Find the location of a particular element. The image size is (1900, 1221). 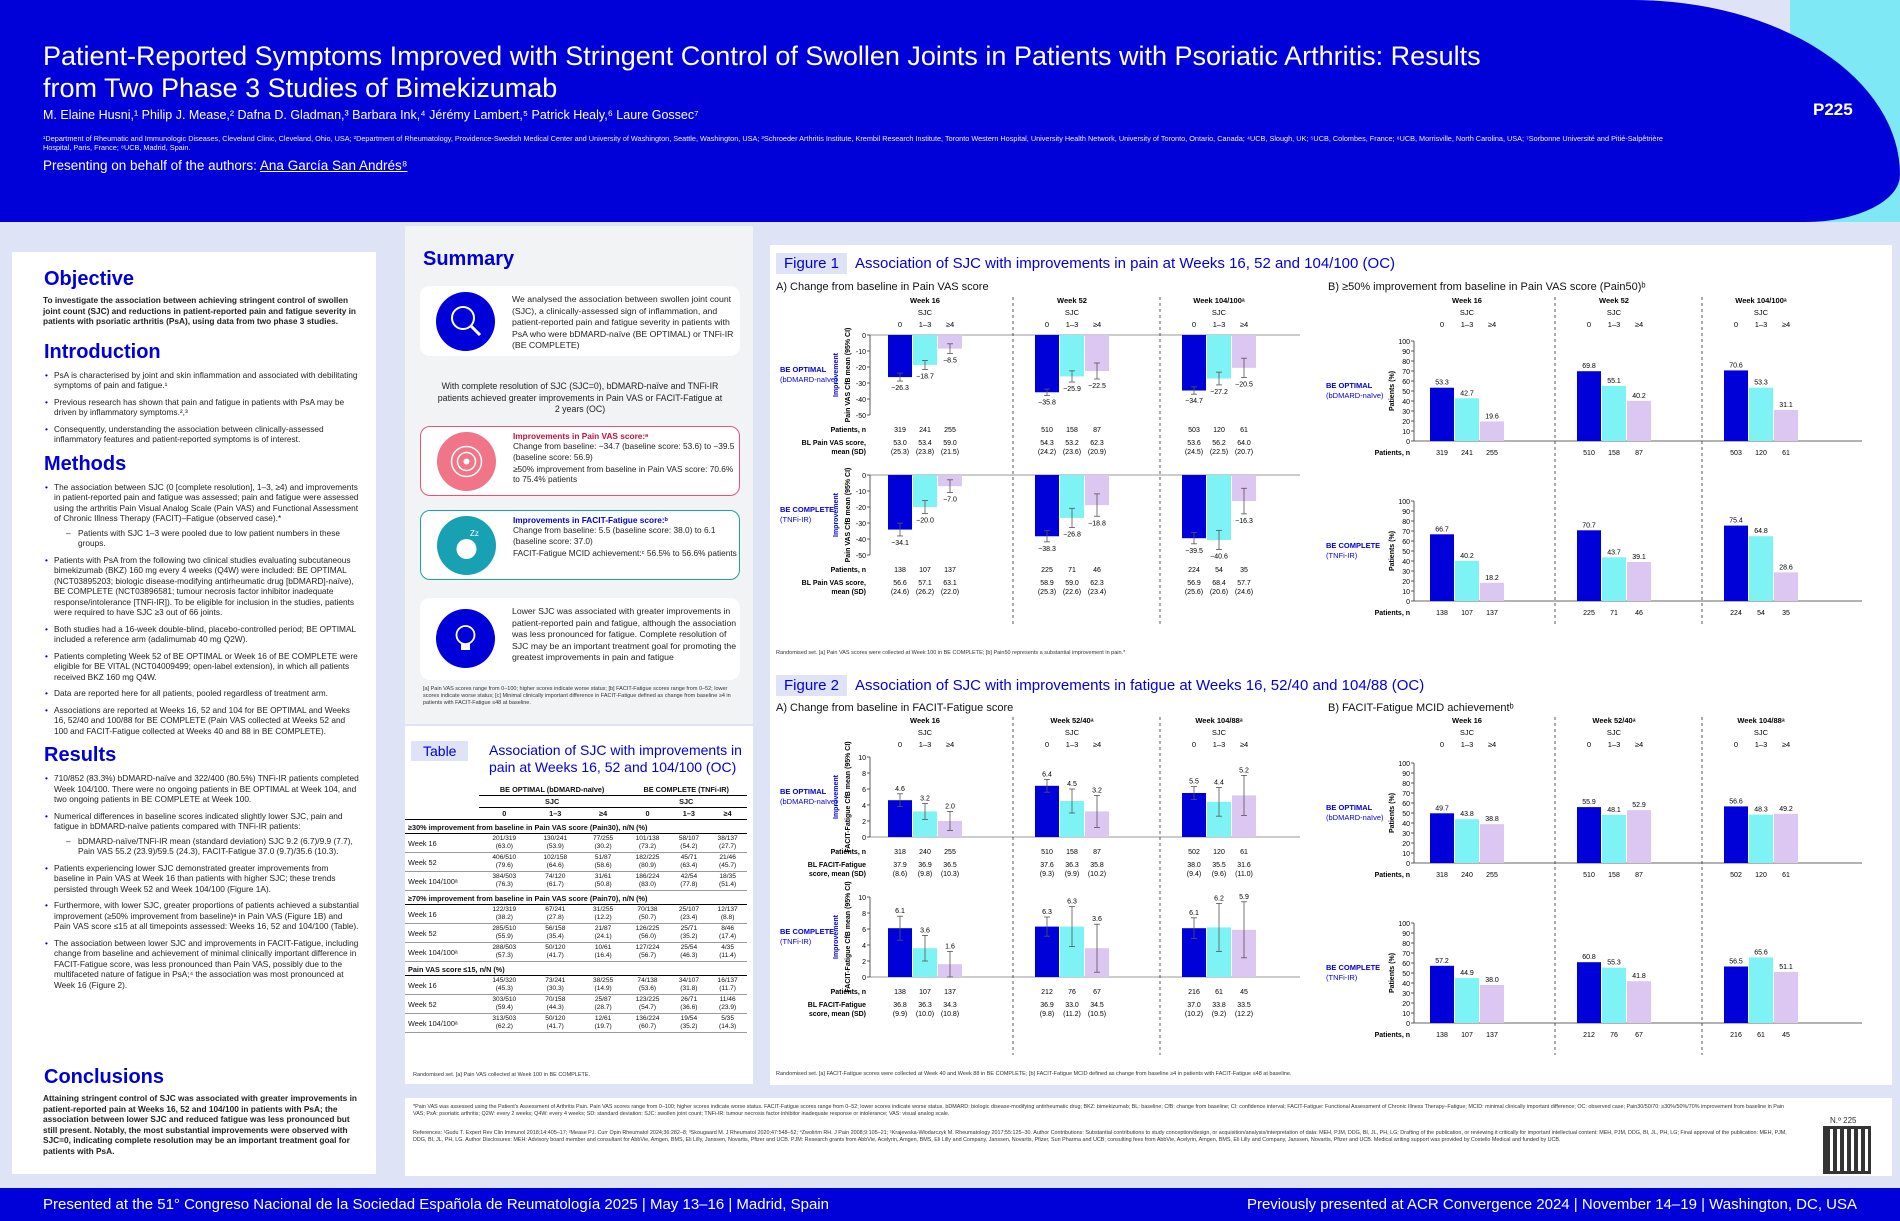

data-label: −26.8 is located at coordinates (1072, 534).